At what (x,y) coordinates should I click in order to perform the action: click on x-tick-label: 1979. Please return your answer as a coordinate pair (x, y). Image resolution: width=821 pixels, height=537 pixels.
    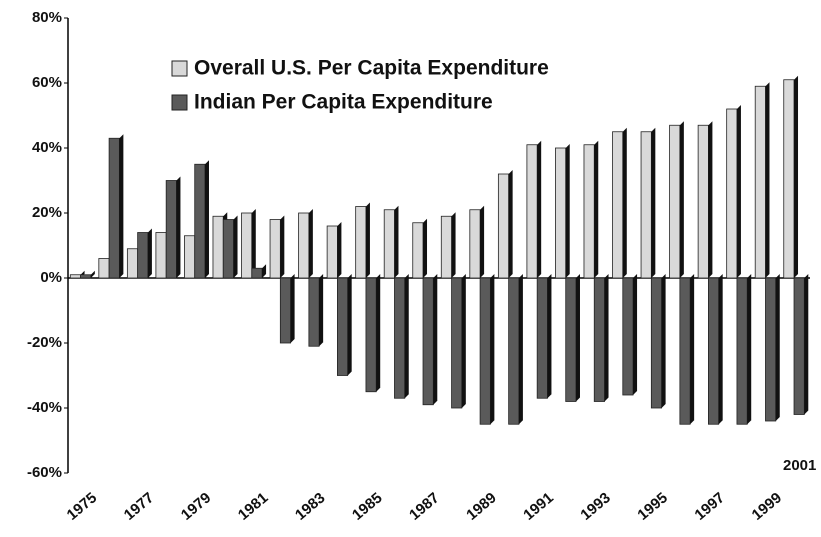
    Looking at the image, I should click on (196, 506).